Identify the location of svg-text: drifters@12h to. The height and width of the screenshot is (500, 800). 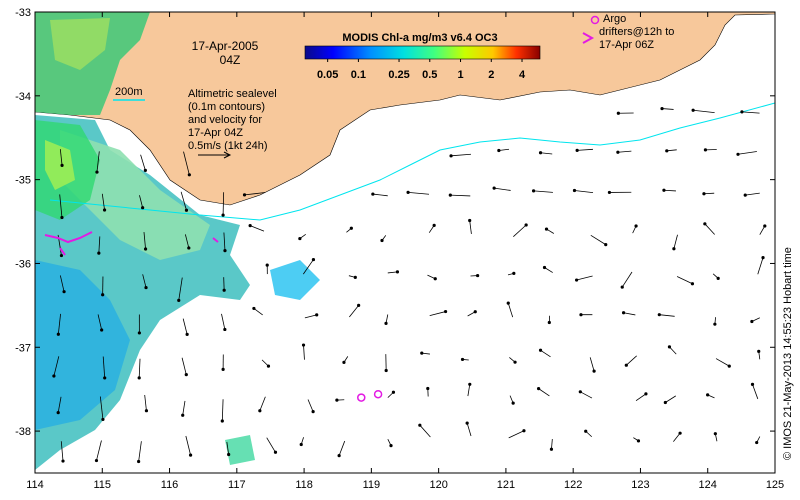
(636, 32).